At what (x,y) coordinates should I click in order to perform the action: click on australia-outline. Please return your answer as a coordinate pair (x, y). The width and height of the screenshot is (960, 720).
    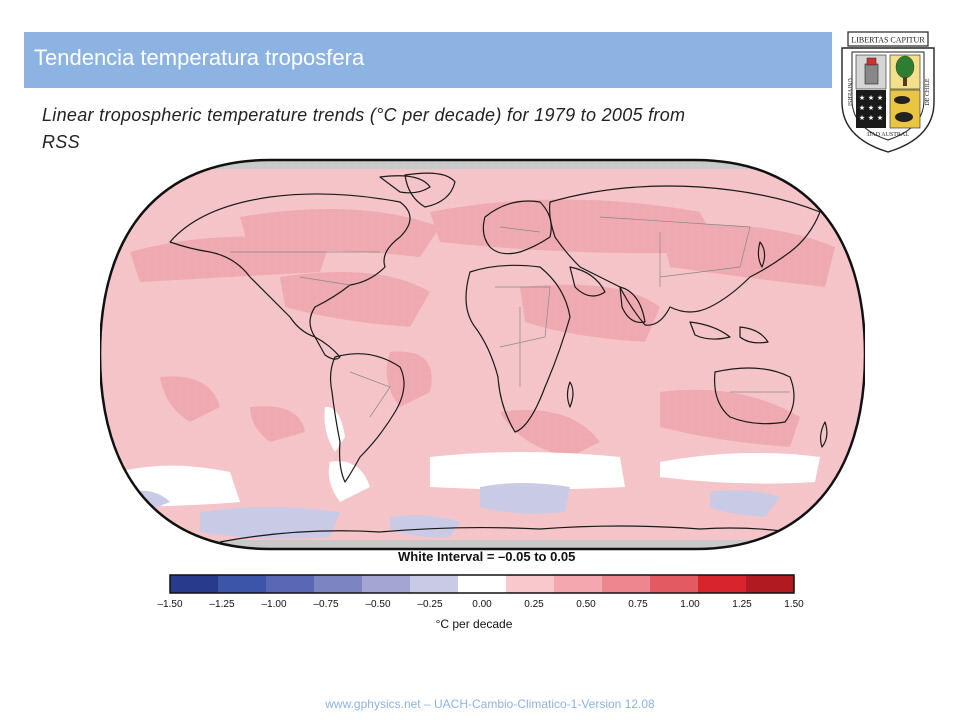
    Looking at the image, I should click on (754, 396).